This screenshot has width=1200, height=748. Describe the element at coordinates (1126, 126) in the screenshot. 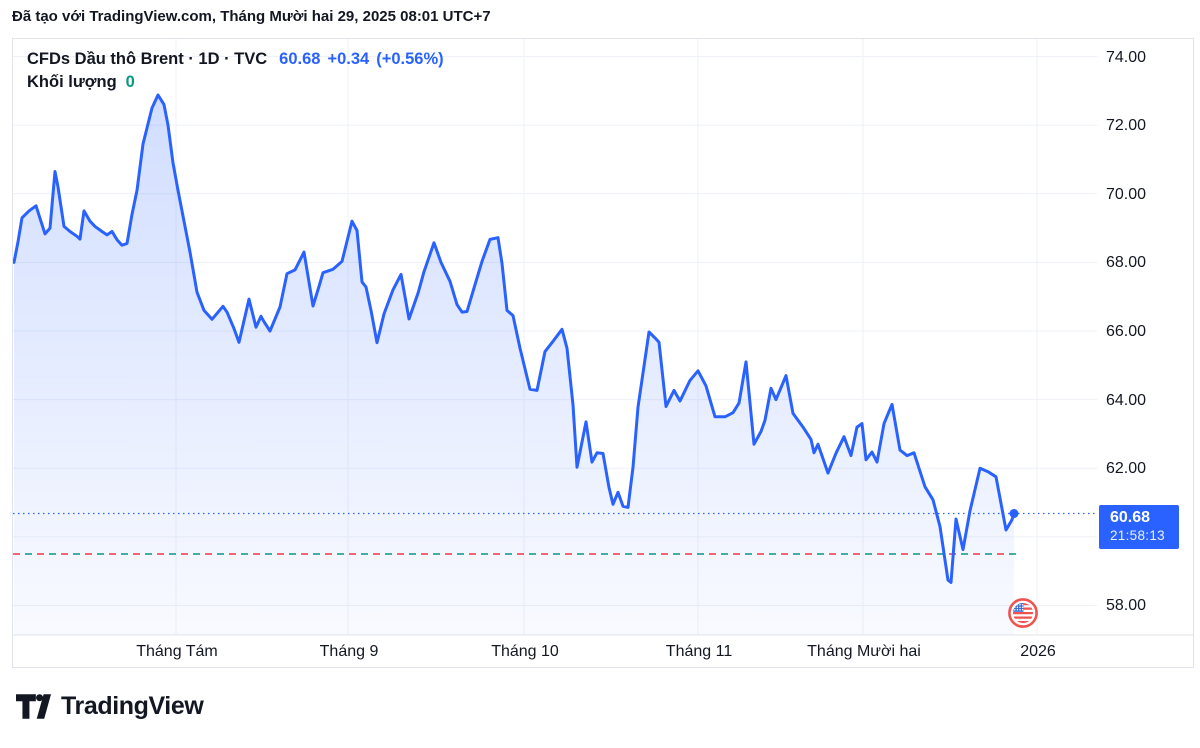

I see `price-tick-label: 72.00` at that location.